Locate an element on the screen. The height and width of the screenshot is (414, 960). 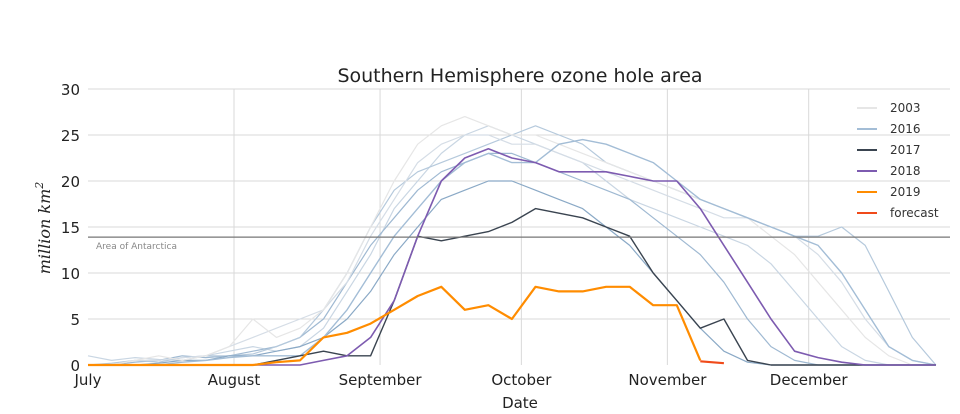
y-tick-label: 10 is located at coordinates (70, 274).